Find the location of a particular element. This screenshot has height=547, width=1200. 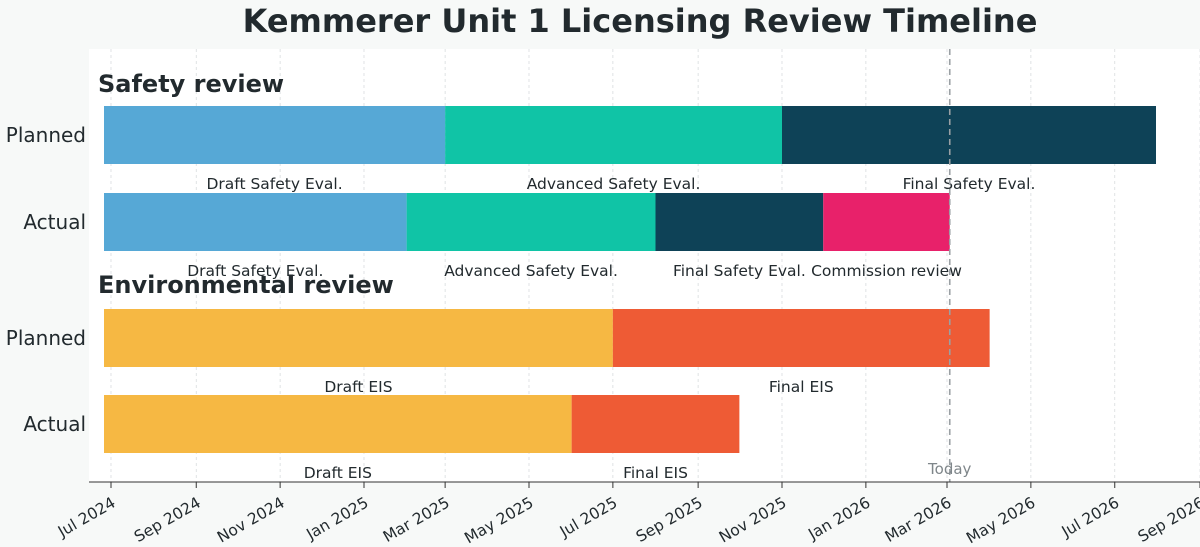

section-title: Environmental review is located at coordinates (246, 285).